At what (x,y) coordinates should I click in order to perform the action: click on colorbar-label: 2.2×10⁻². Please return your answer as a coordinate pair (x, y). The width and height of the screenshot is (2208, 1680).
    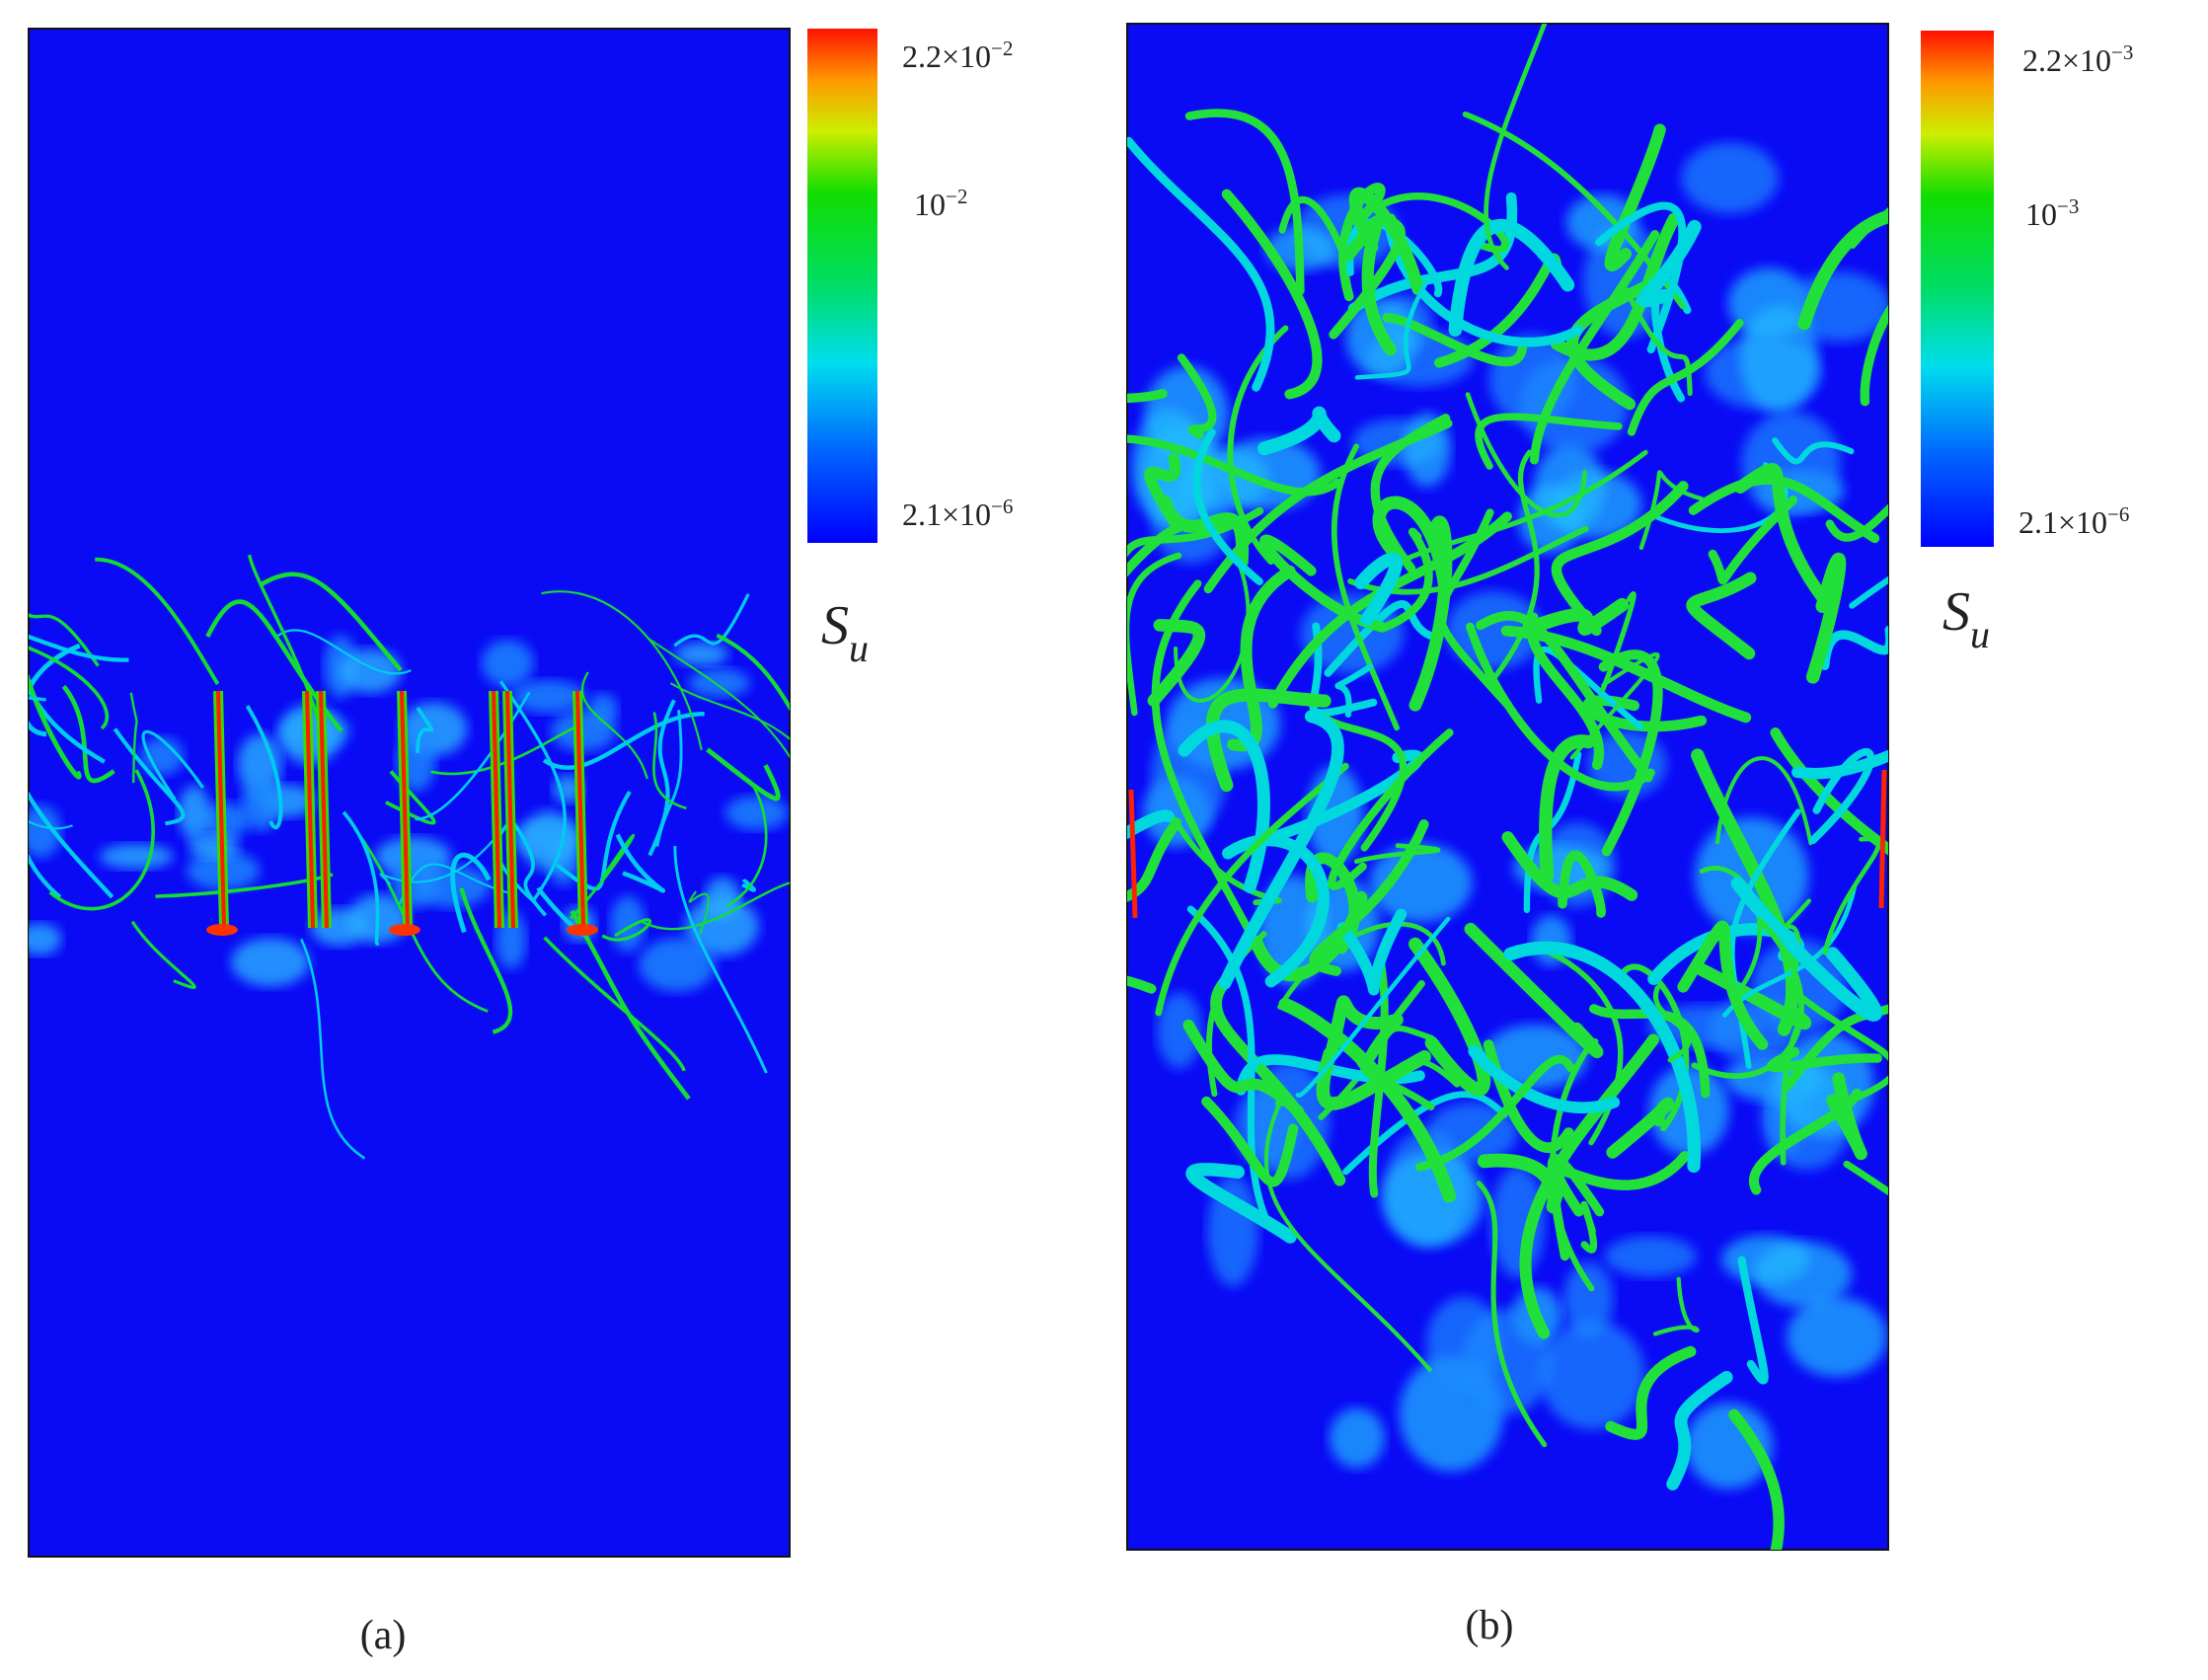
    Looking at the image, I should click on (957, 55).